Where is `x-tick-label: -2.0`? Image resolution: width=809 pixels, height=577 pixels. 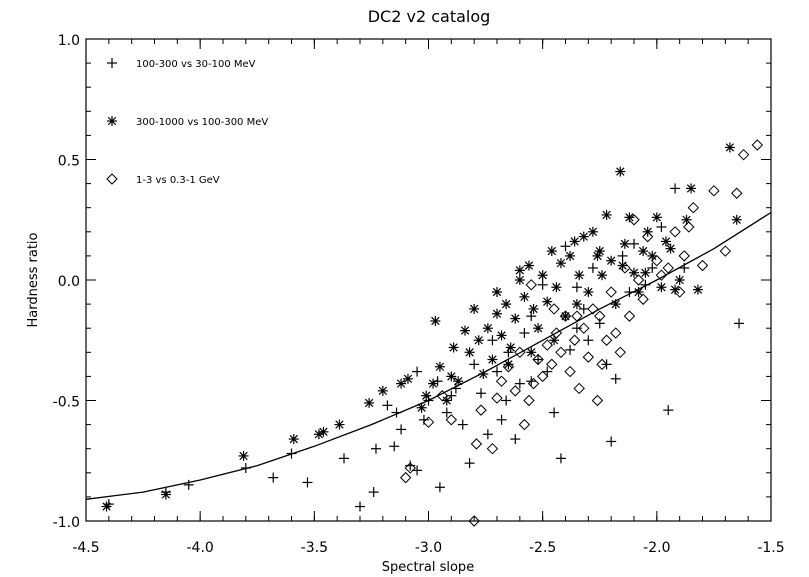
x-tick-label: -2.0 is located at coordinates (656, 548).